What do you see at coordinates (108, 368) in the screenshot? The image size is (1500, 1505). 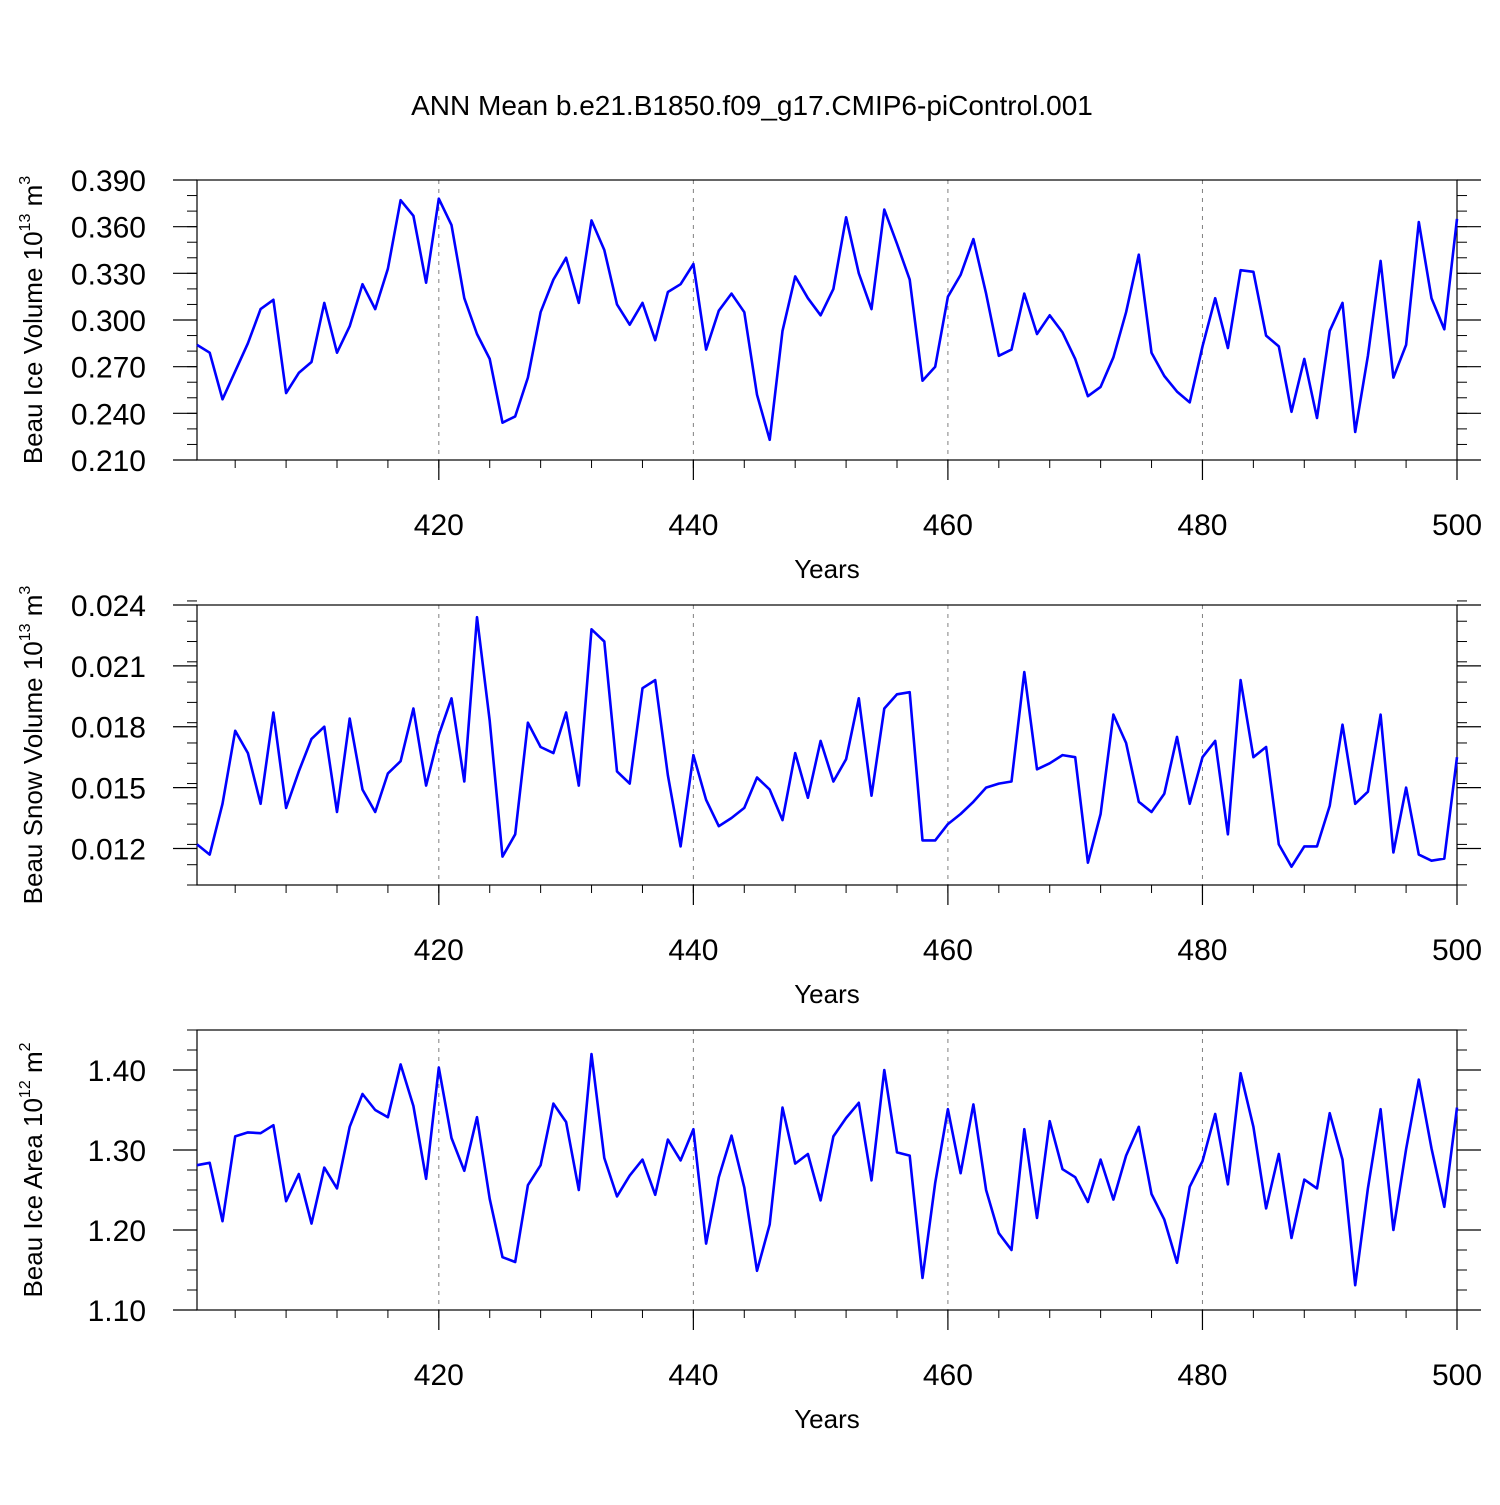 I see `y-tick-label: 0.270` at bounding box center [108, 368].